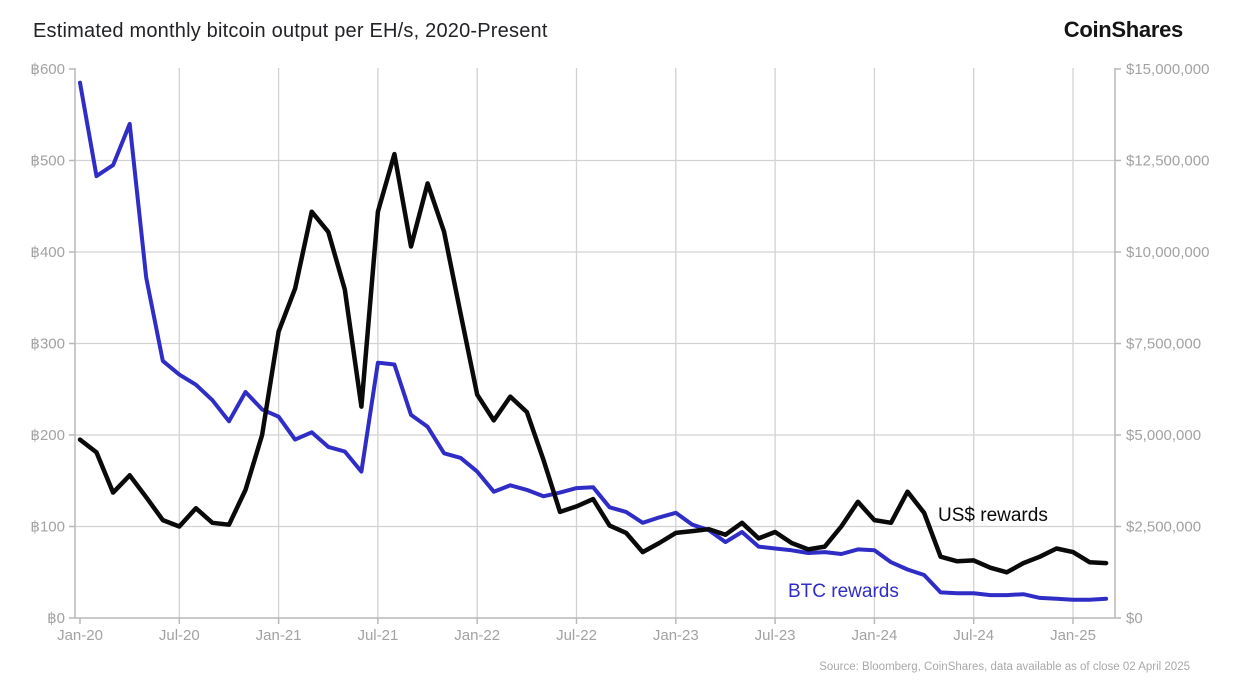 Image resolution: width=1255 pixels, height=696 pixels. Describe the element at coordinates (874, 635) in the screenshot. I see `x-tick-label: Jan-24` at that location.